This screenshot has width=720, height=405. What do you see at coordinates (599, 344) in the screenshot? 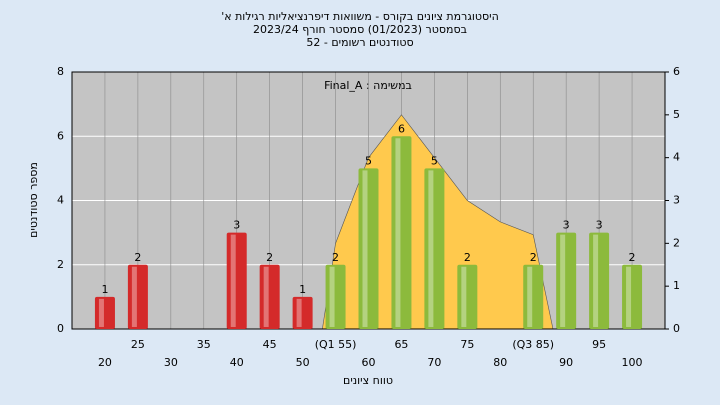
I see `x-tick-label: 95` at bounding box center [599, 344].